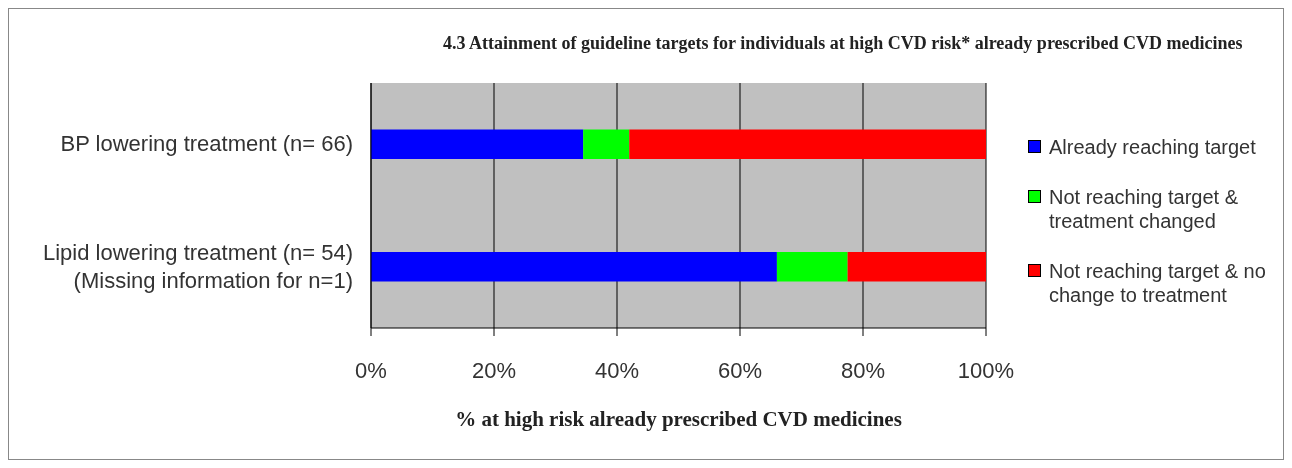 The width and height of the screenshot is (1292, 468). What do you see at coordinates (1144, 209) in the screenshot?
I see `legend-label: Not reaching target & treatment changed` at bounding box center [1144, 209].